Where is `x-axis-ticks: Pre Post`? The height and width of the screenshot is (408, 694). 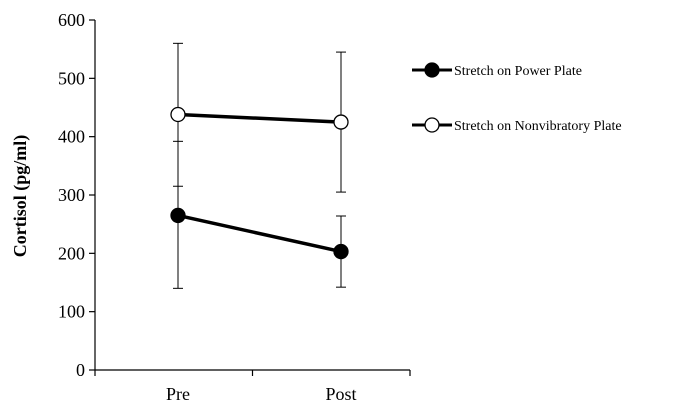 x-axis-ticks: Pre Post is located at coordinates (252, 387).